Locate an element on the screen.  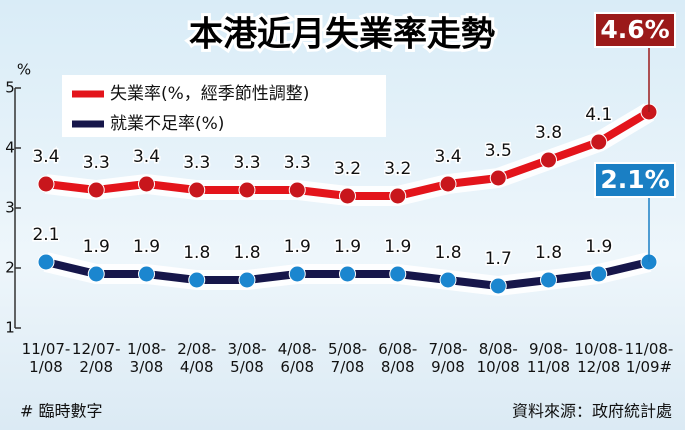
x-tick-label: 1/08- 3/08 is located at coordinates (146, 358).